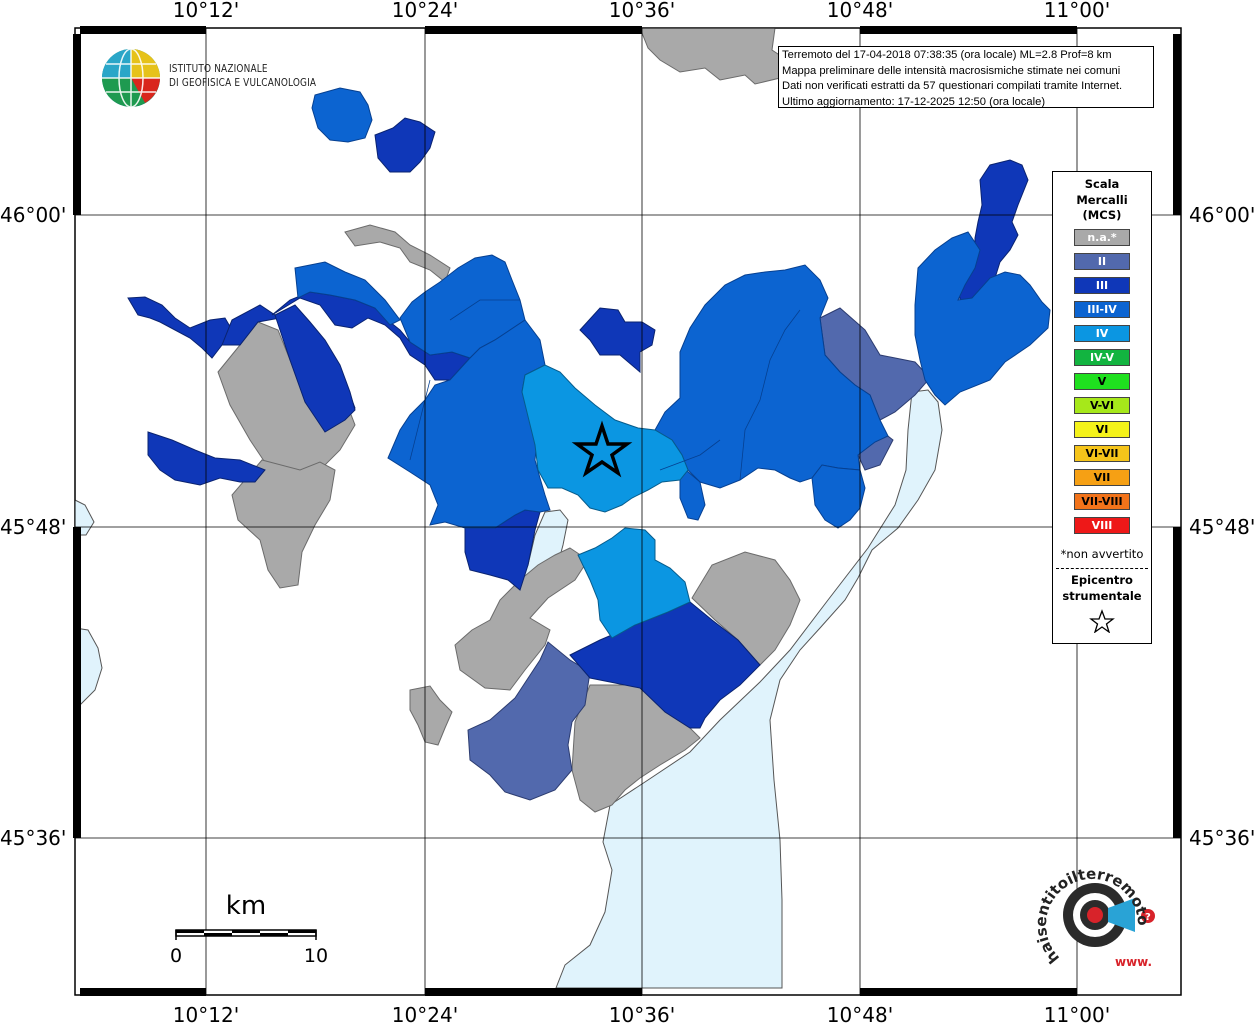  I want to click on legend-title-line: (MCS), so click(1102, 215).